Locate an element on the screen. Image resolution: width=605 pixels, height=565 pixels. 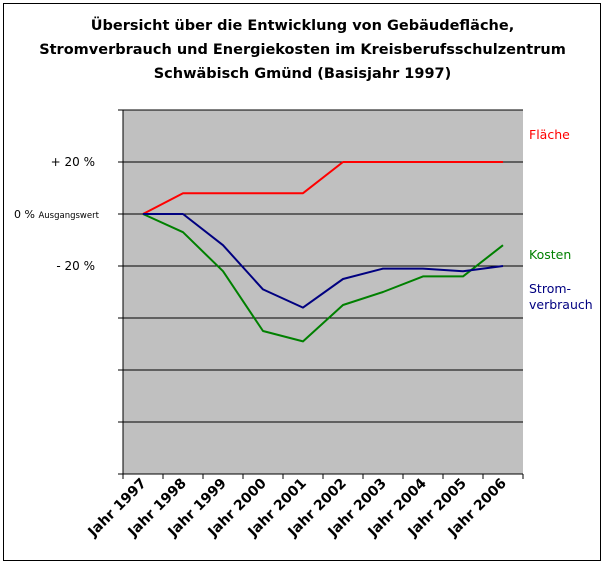
y-tick-label-0: + 20 % is located at coordinates (73, 162).